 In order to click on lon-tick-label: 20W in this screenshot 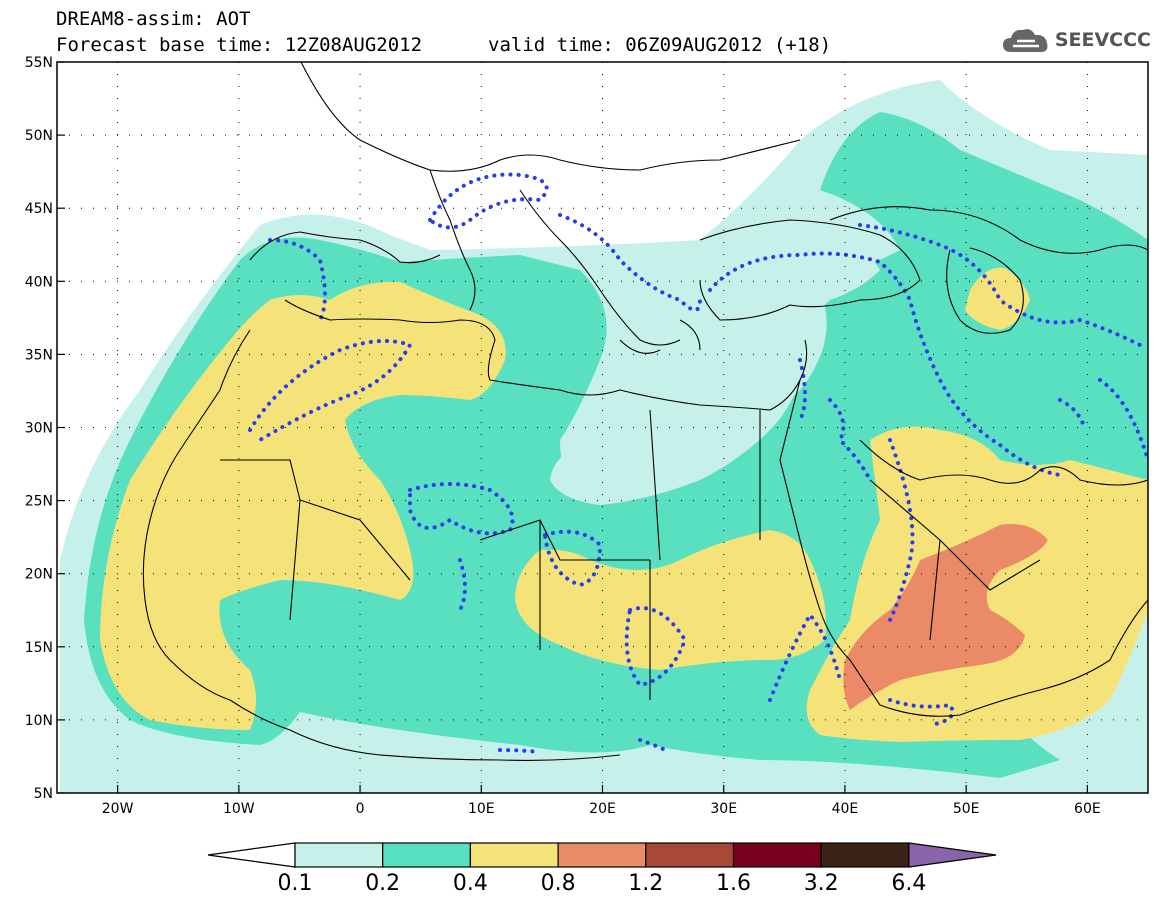, I will do `click(118, 809)`.